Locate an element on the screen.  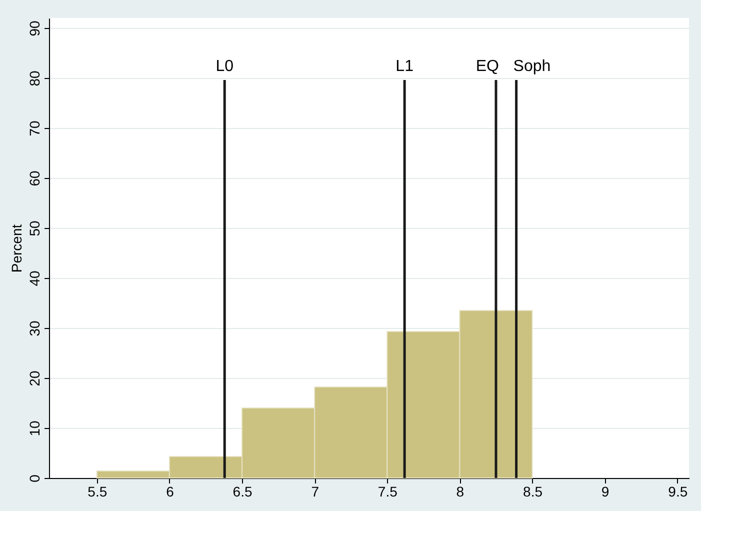
y-tick-label: 30 is located at coordinates (34, 328).